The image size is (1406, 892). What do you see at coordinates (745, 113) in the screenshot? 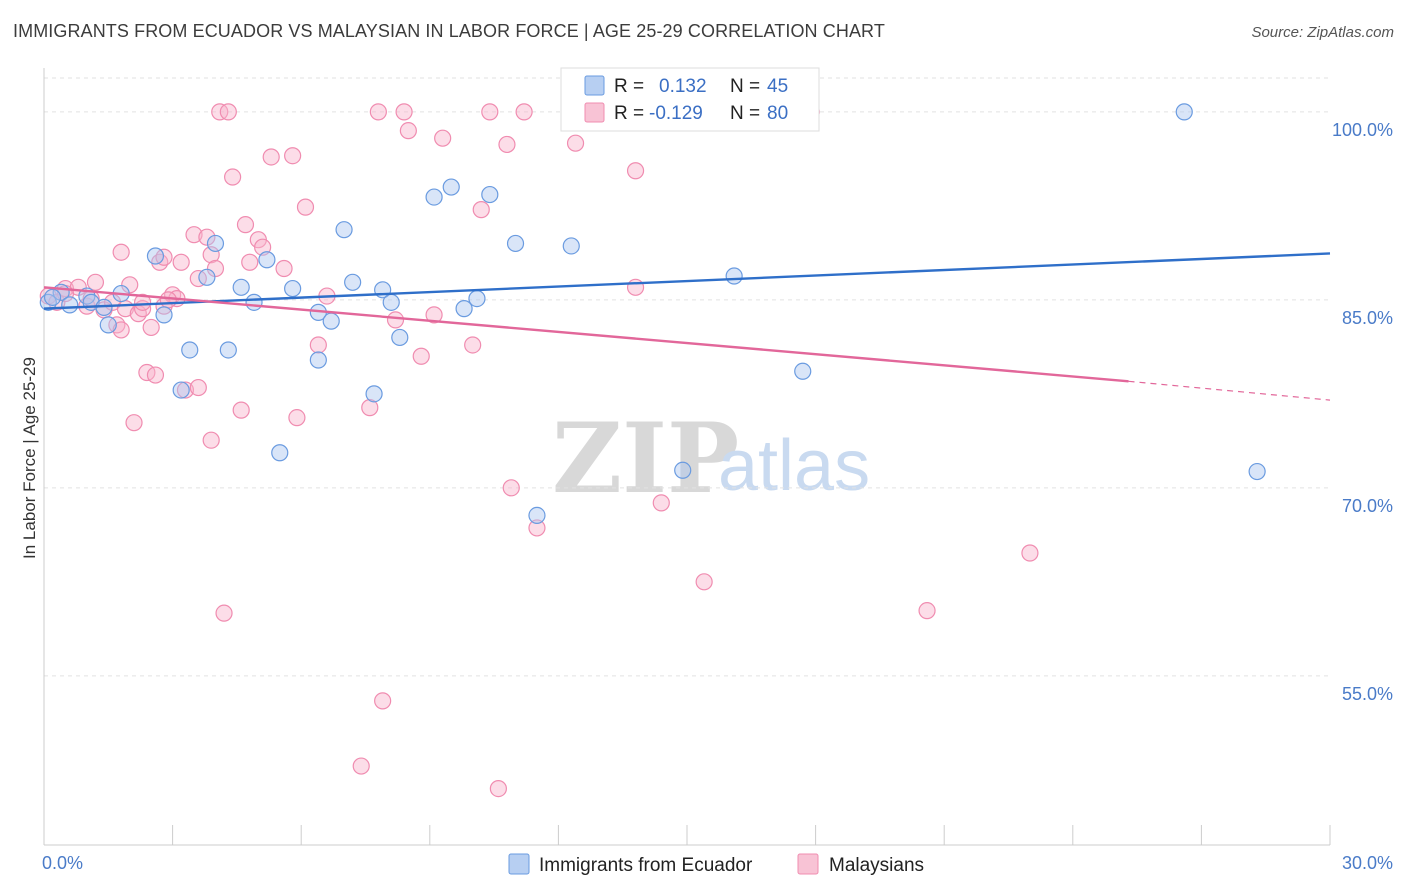
I see `legend-n-label-malaysian: N =` at bounding box center [745, 113].